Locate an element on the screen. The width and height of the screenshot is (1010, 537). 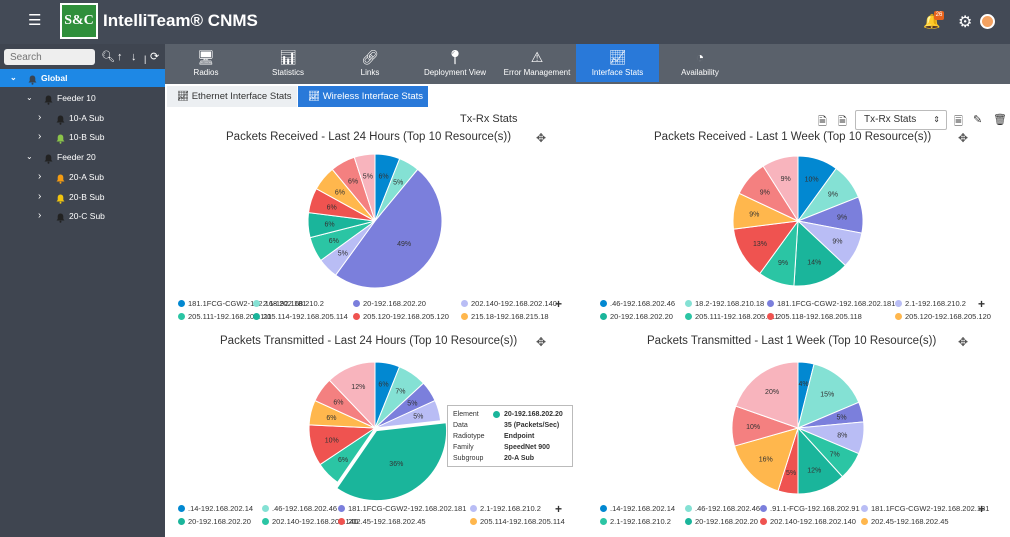
tab-radios: 🖥︎ Radios is located at coordinates (206, 63).